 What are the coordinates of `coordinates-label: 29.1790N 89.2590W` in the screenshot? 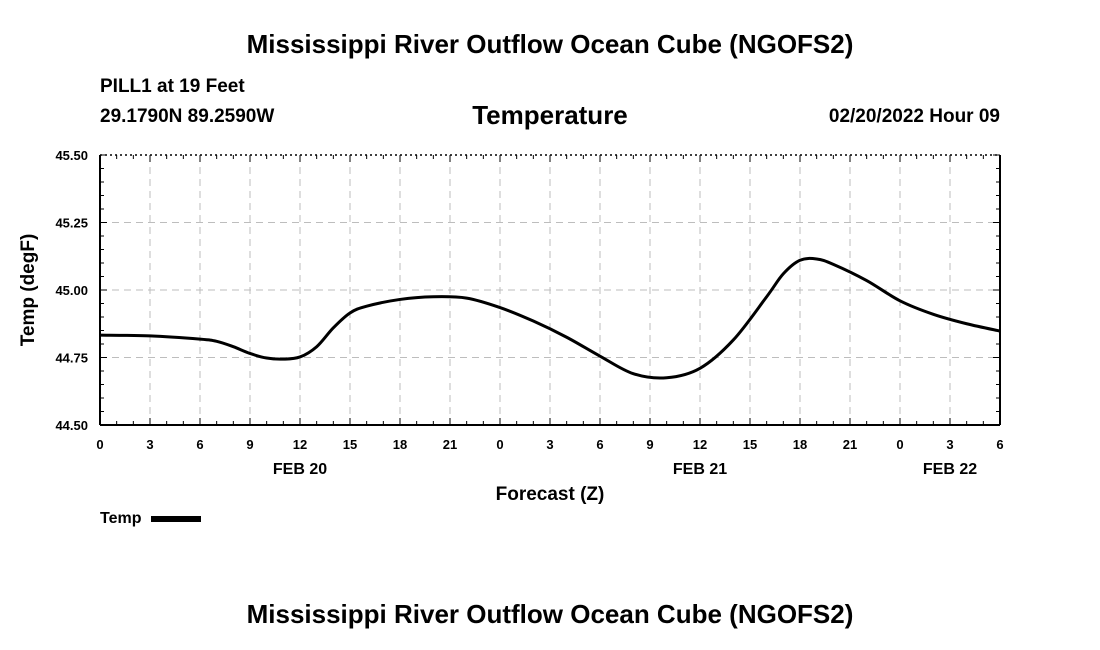 It's located at (187, 116).